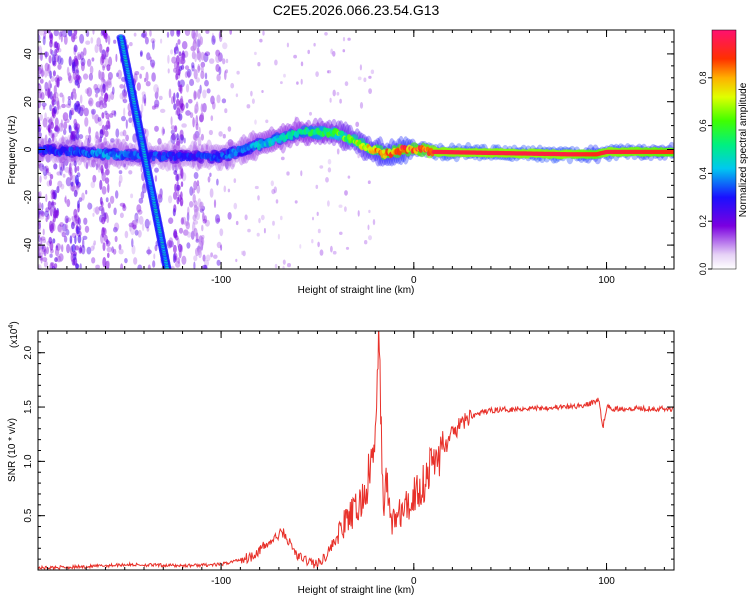  I want to click on snr-x-label: Height of straight line (km), so click(356, 590).